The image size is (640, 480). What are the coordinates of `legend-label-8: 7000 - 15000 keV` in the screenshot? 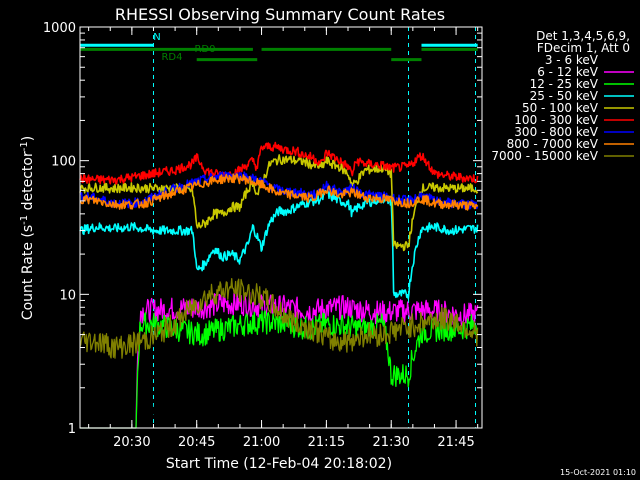 It's located at (544, 156).